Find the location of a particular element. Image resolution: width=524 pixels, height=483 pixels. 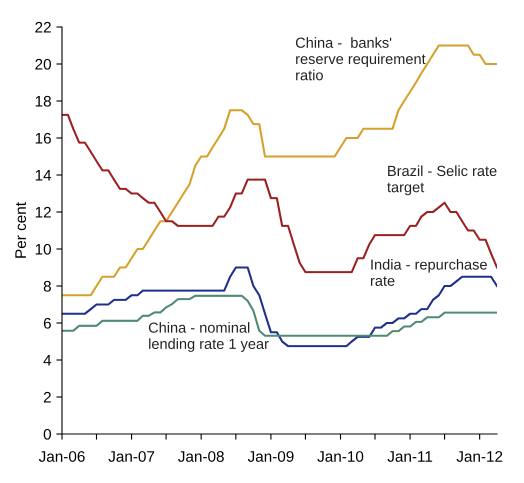

y-tick-label: 6 is located at coordinates (47, 323).